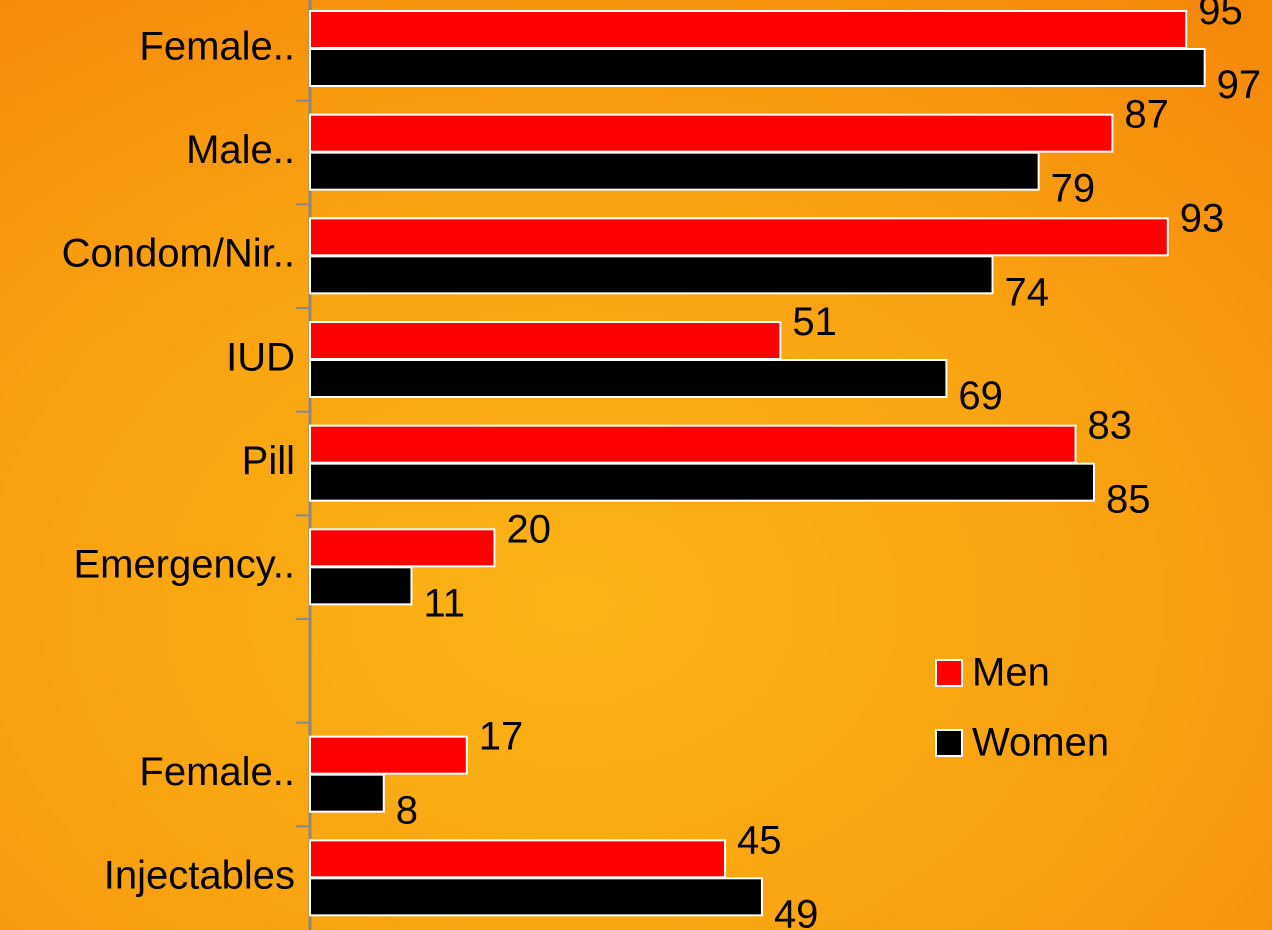 The width and height of the screenshot is (1272, 930). Describe the element at coordinates (1220, 16) in the screenshot. I see `data-label: 95` at that location.